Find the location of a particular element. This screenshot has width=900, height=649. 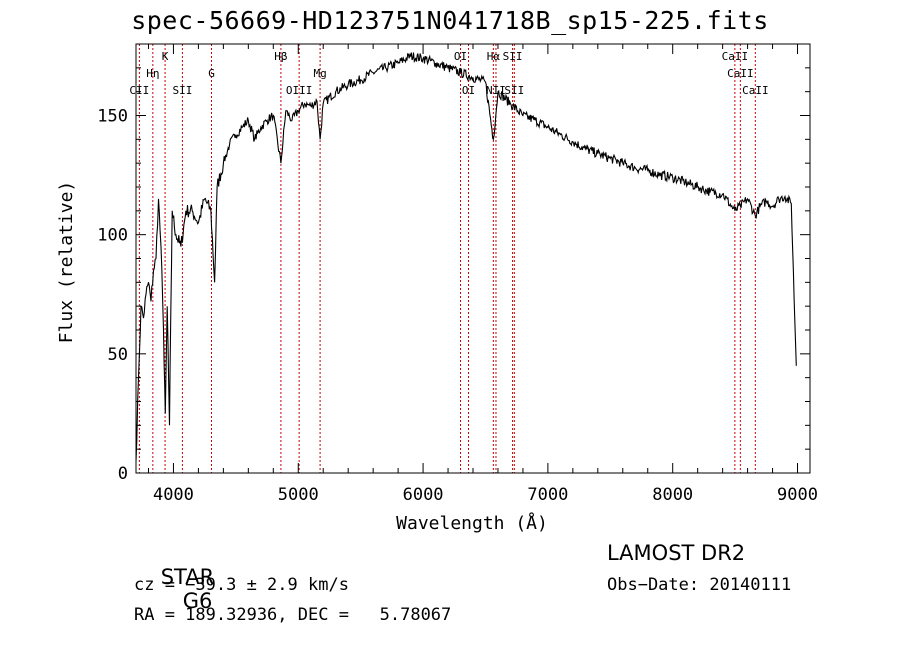

coordinates: RA = 189.32936, DEC = 5.78067 is located at coordinates (293, 615).